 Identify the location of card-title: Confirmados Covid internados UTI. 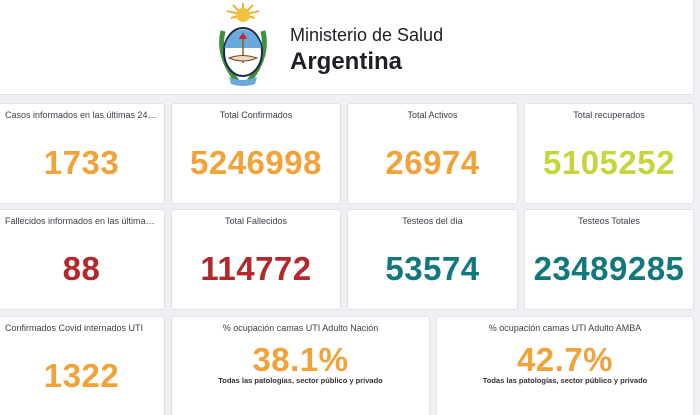
(74, 328).